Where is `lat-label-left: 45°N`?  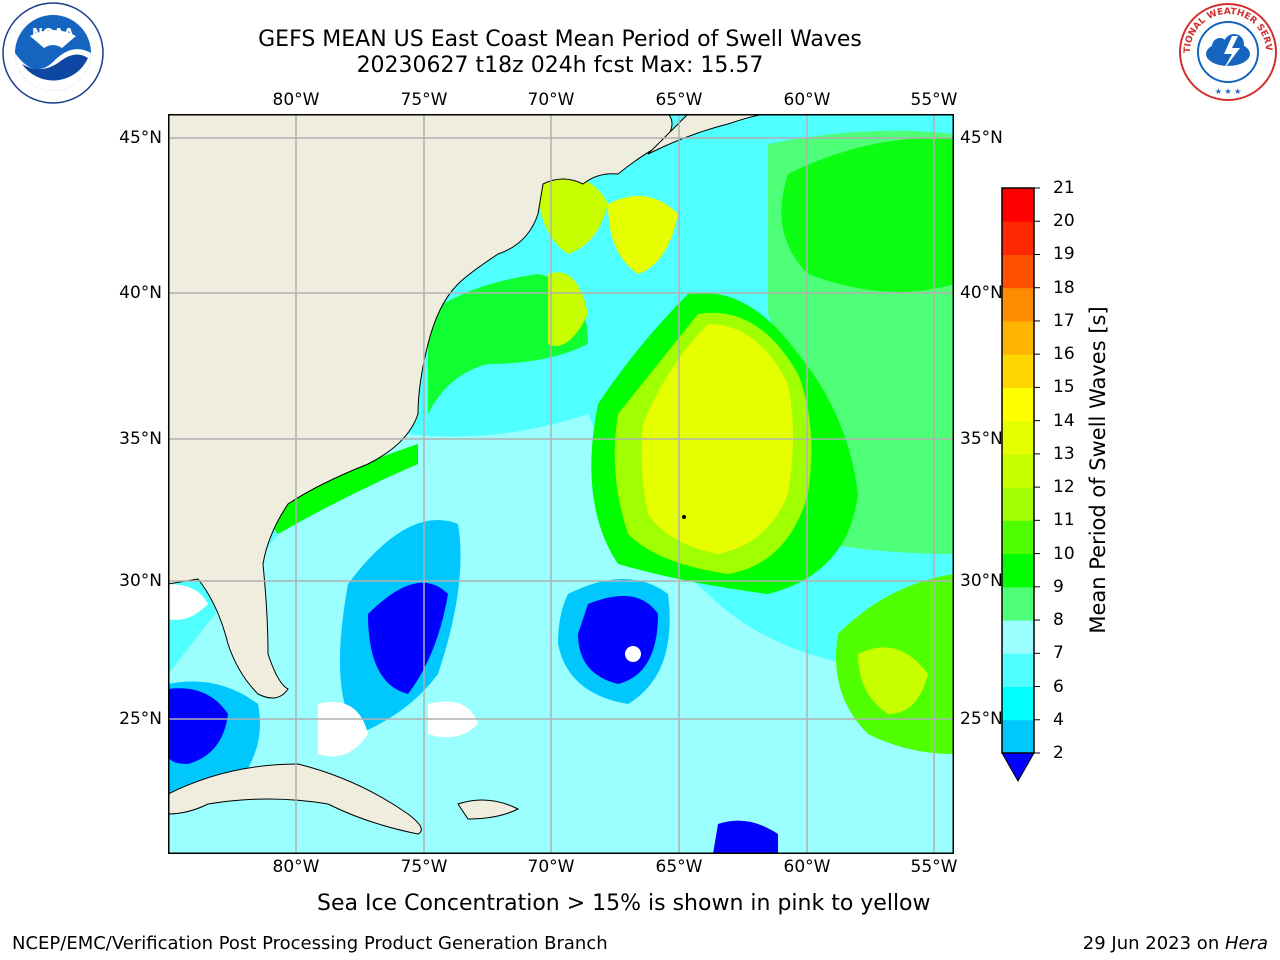
lat-label-left: 45°N is located at coordinates (140, 138).